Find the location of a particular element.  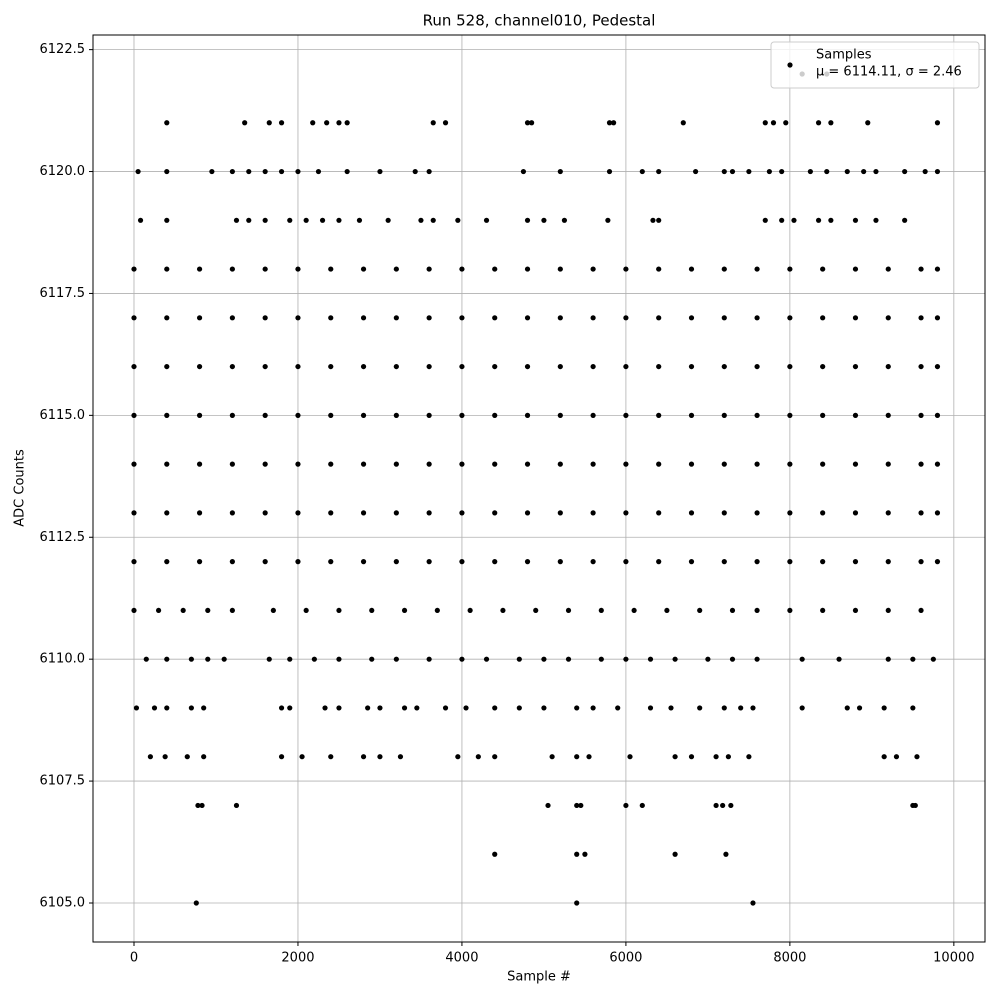

legend-label: Samples is located at coordinates (844, 55).